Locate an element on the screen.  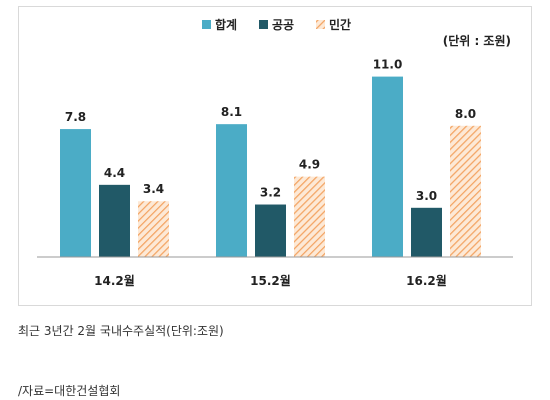
source-note: /자료=대한건설협회 is located at coordinates (69, 391).